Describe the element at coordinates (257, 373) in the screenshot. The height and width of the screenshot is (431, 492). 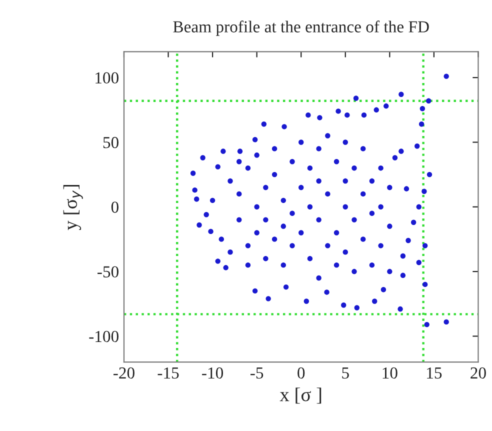
I see `x-tick-label: -5` at that location.